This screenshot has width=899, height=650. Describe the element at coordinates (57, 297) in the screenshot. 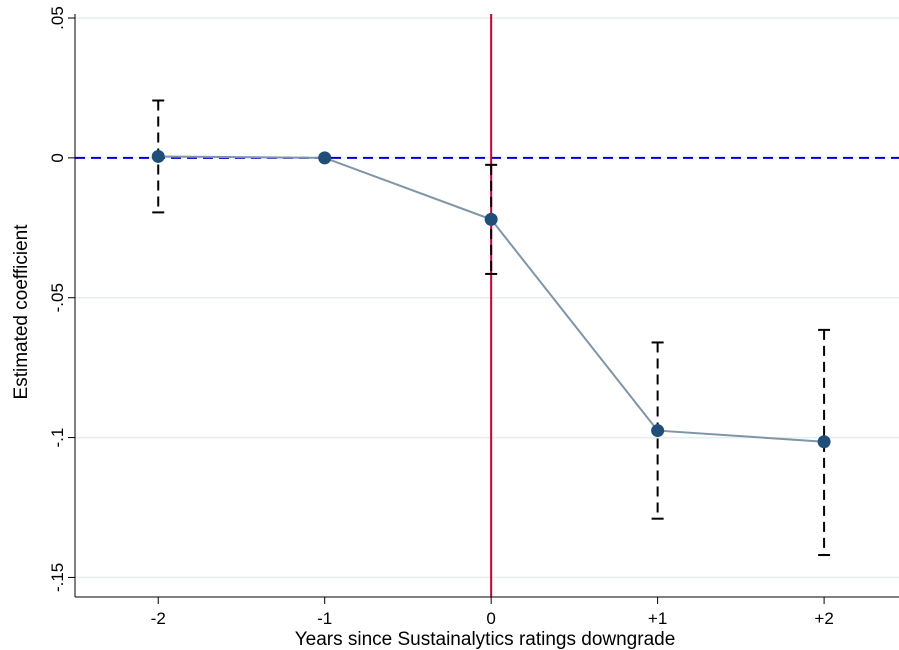

I see `y-tick-label: -.05` at that location.